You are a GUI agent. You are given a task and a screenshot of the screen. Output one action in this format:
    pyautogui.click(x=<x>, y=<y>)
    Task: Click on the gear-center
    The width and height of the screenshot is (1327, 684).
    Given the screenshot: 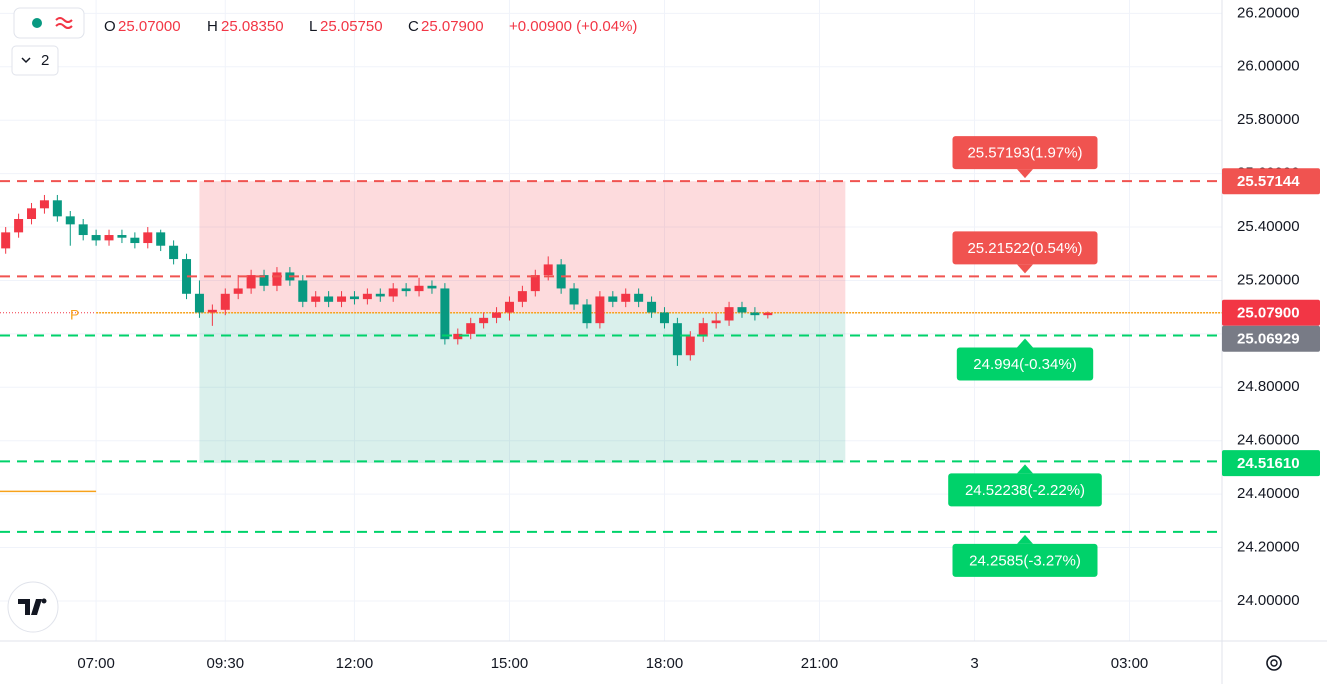 What is the action you would take?
    pyautogui.click(x=1274, y=663)
    